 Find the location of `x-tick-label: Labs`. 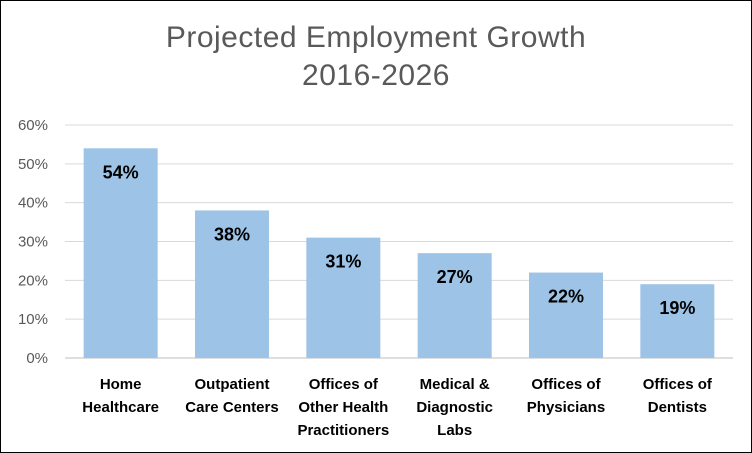

x-tick-label: Labs is located at coordinates (454, 430).